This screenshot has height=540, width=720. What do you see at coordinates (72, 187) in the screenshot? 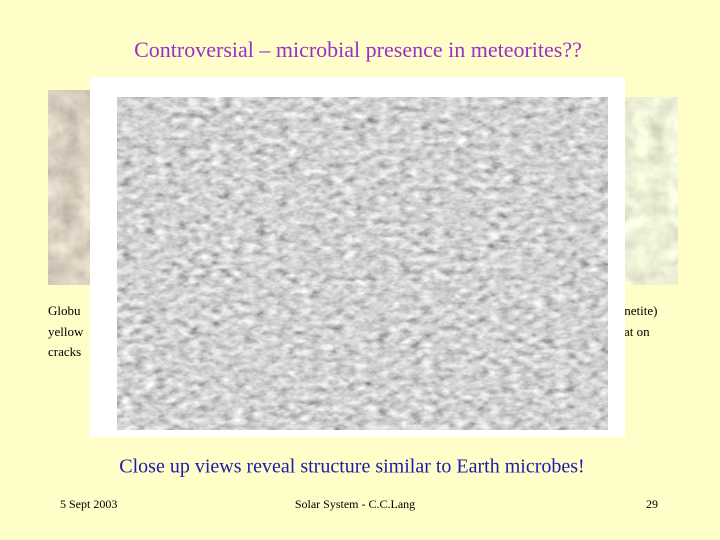
I see `left-image` at bounding box center [72, 187].